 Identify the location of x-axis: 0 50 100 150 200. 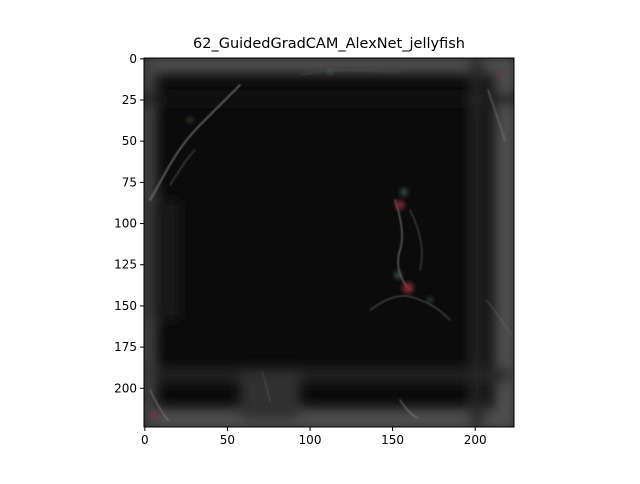
(314, 437).